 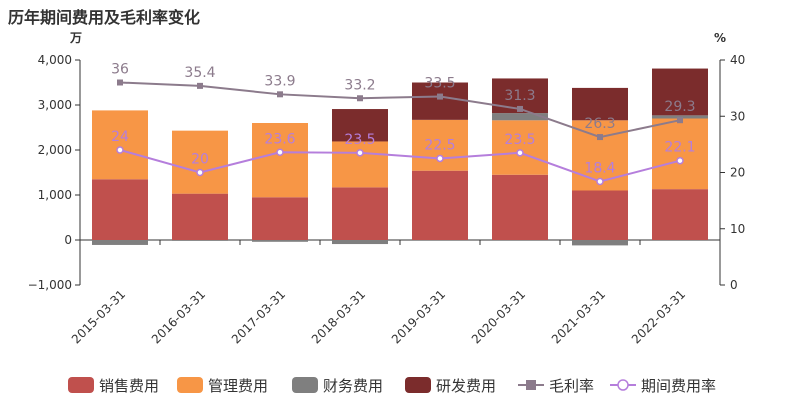 What do you see at coordinates (190, 385) in the screenshot?
I see `legend-swatch-管理费用` at bounding box center [190, 385].